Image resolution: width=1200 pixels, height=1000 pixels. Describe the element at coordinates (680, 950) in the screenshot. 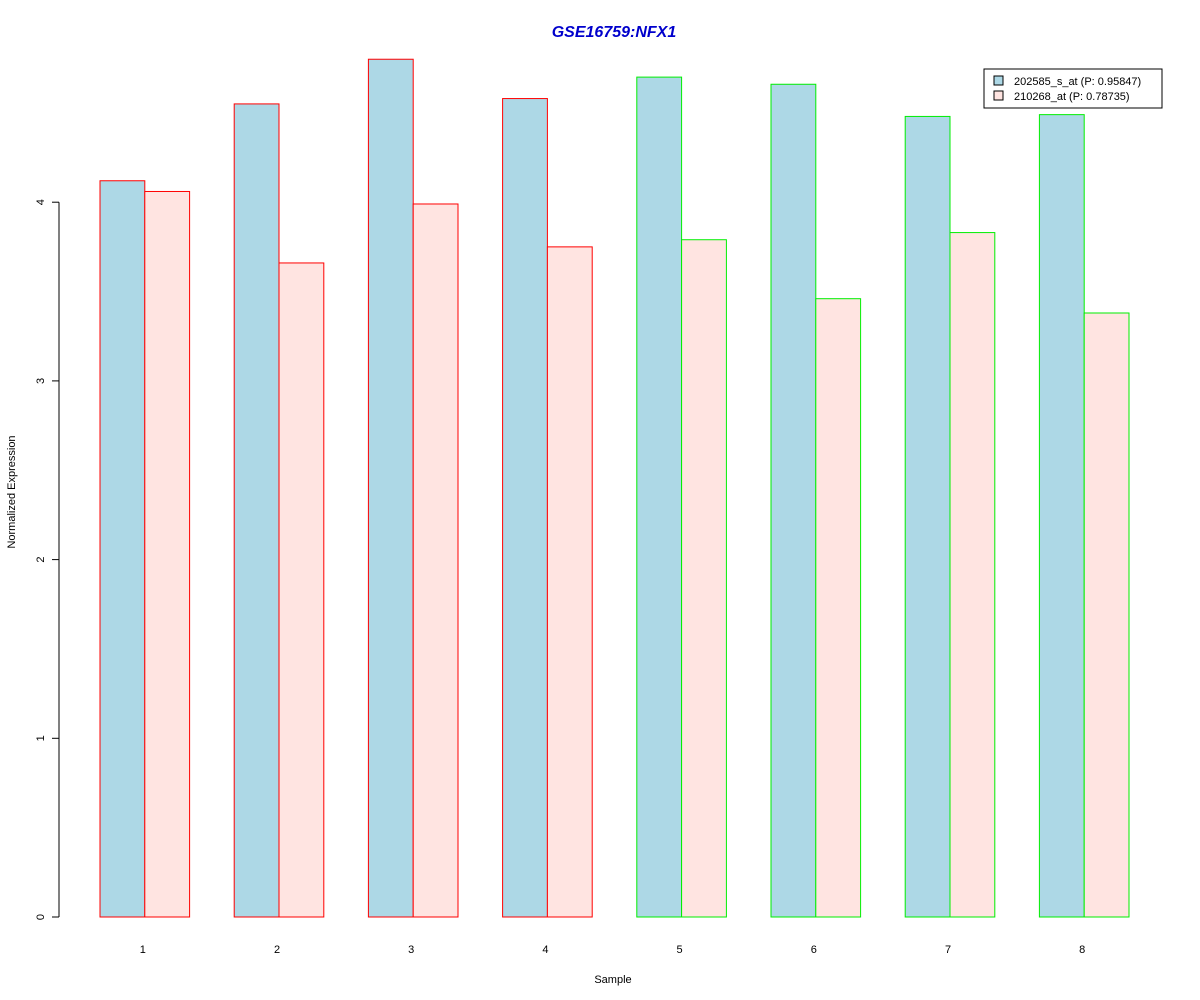

I see `x-tick-label-5: 5` at that location.